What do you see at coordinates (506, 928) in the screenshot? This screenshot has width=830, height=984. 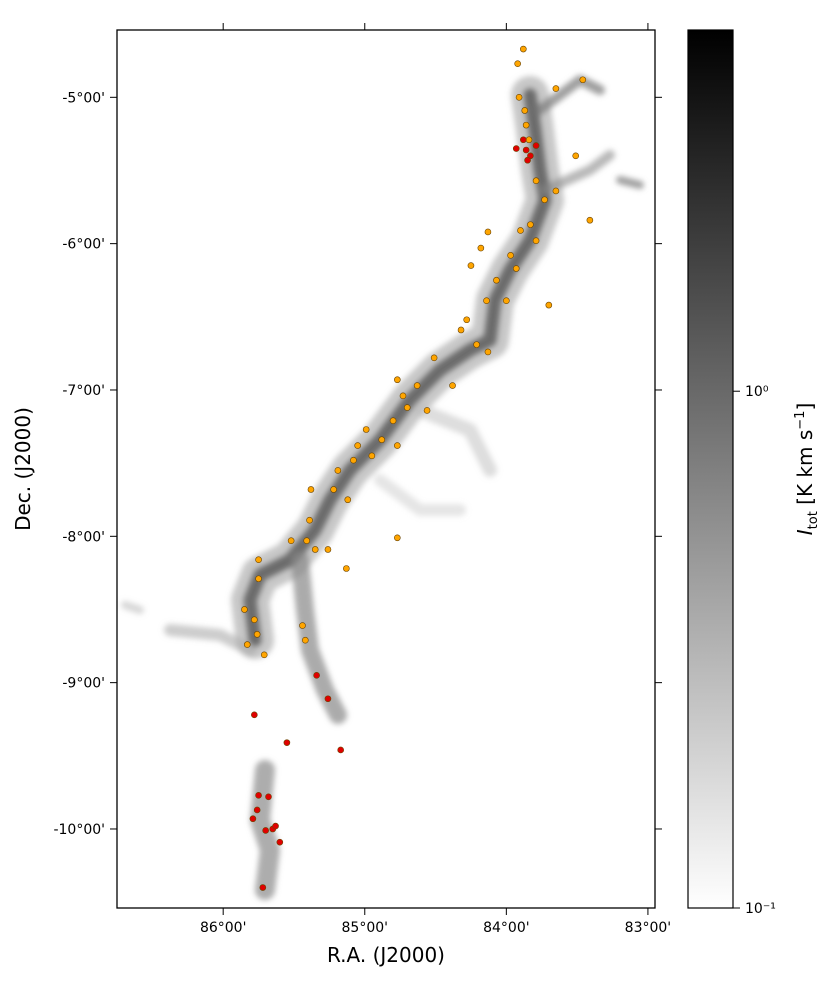 I see `x-tick-label: 84°00'` at bounding box center [506, 928].